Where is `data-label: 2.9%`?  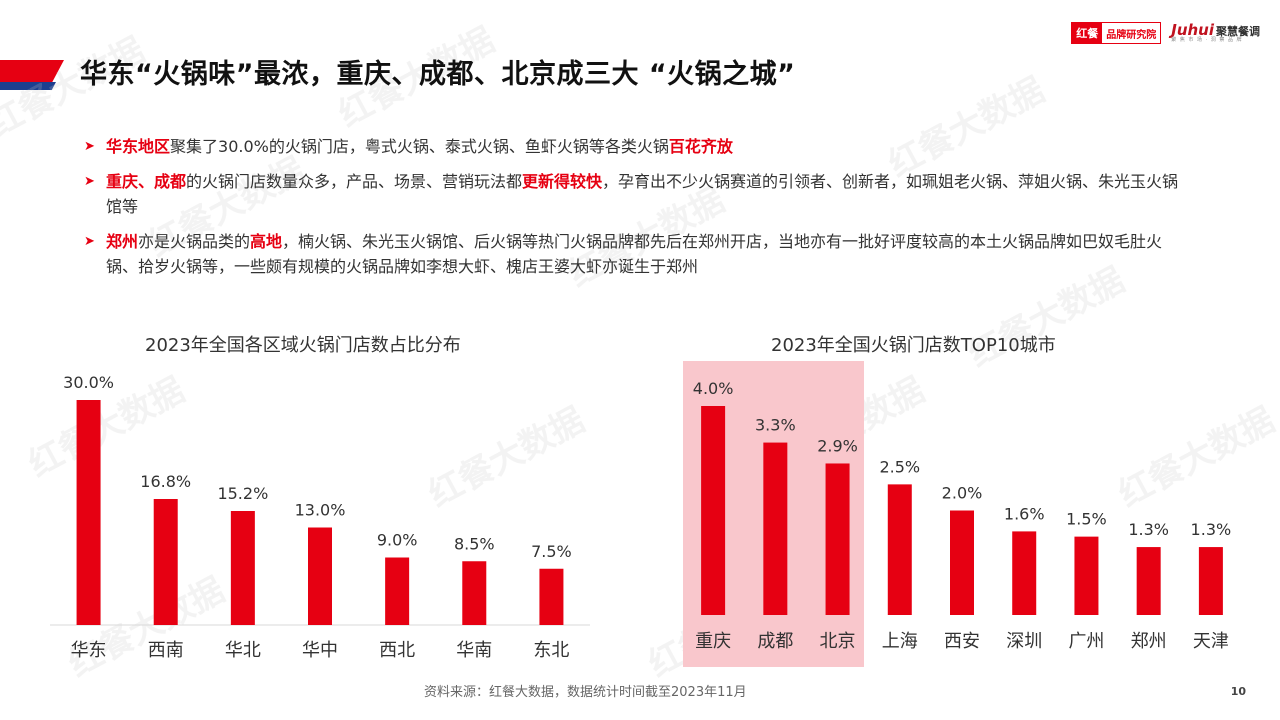 data-label: 2.9% is located at coordinates (837, 445).